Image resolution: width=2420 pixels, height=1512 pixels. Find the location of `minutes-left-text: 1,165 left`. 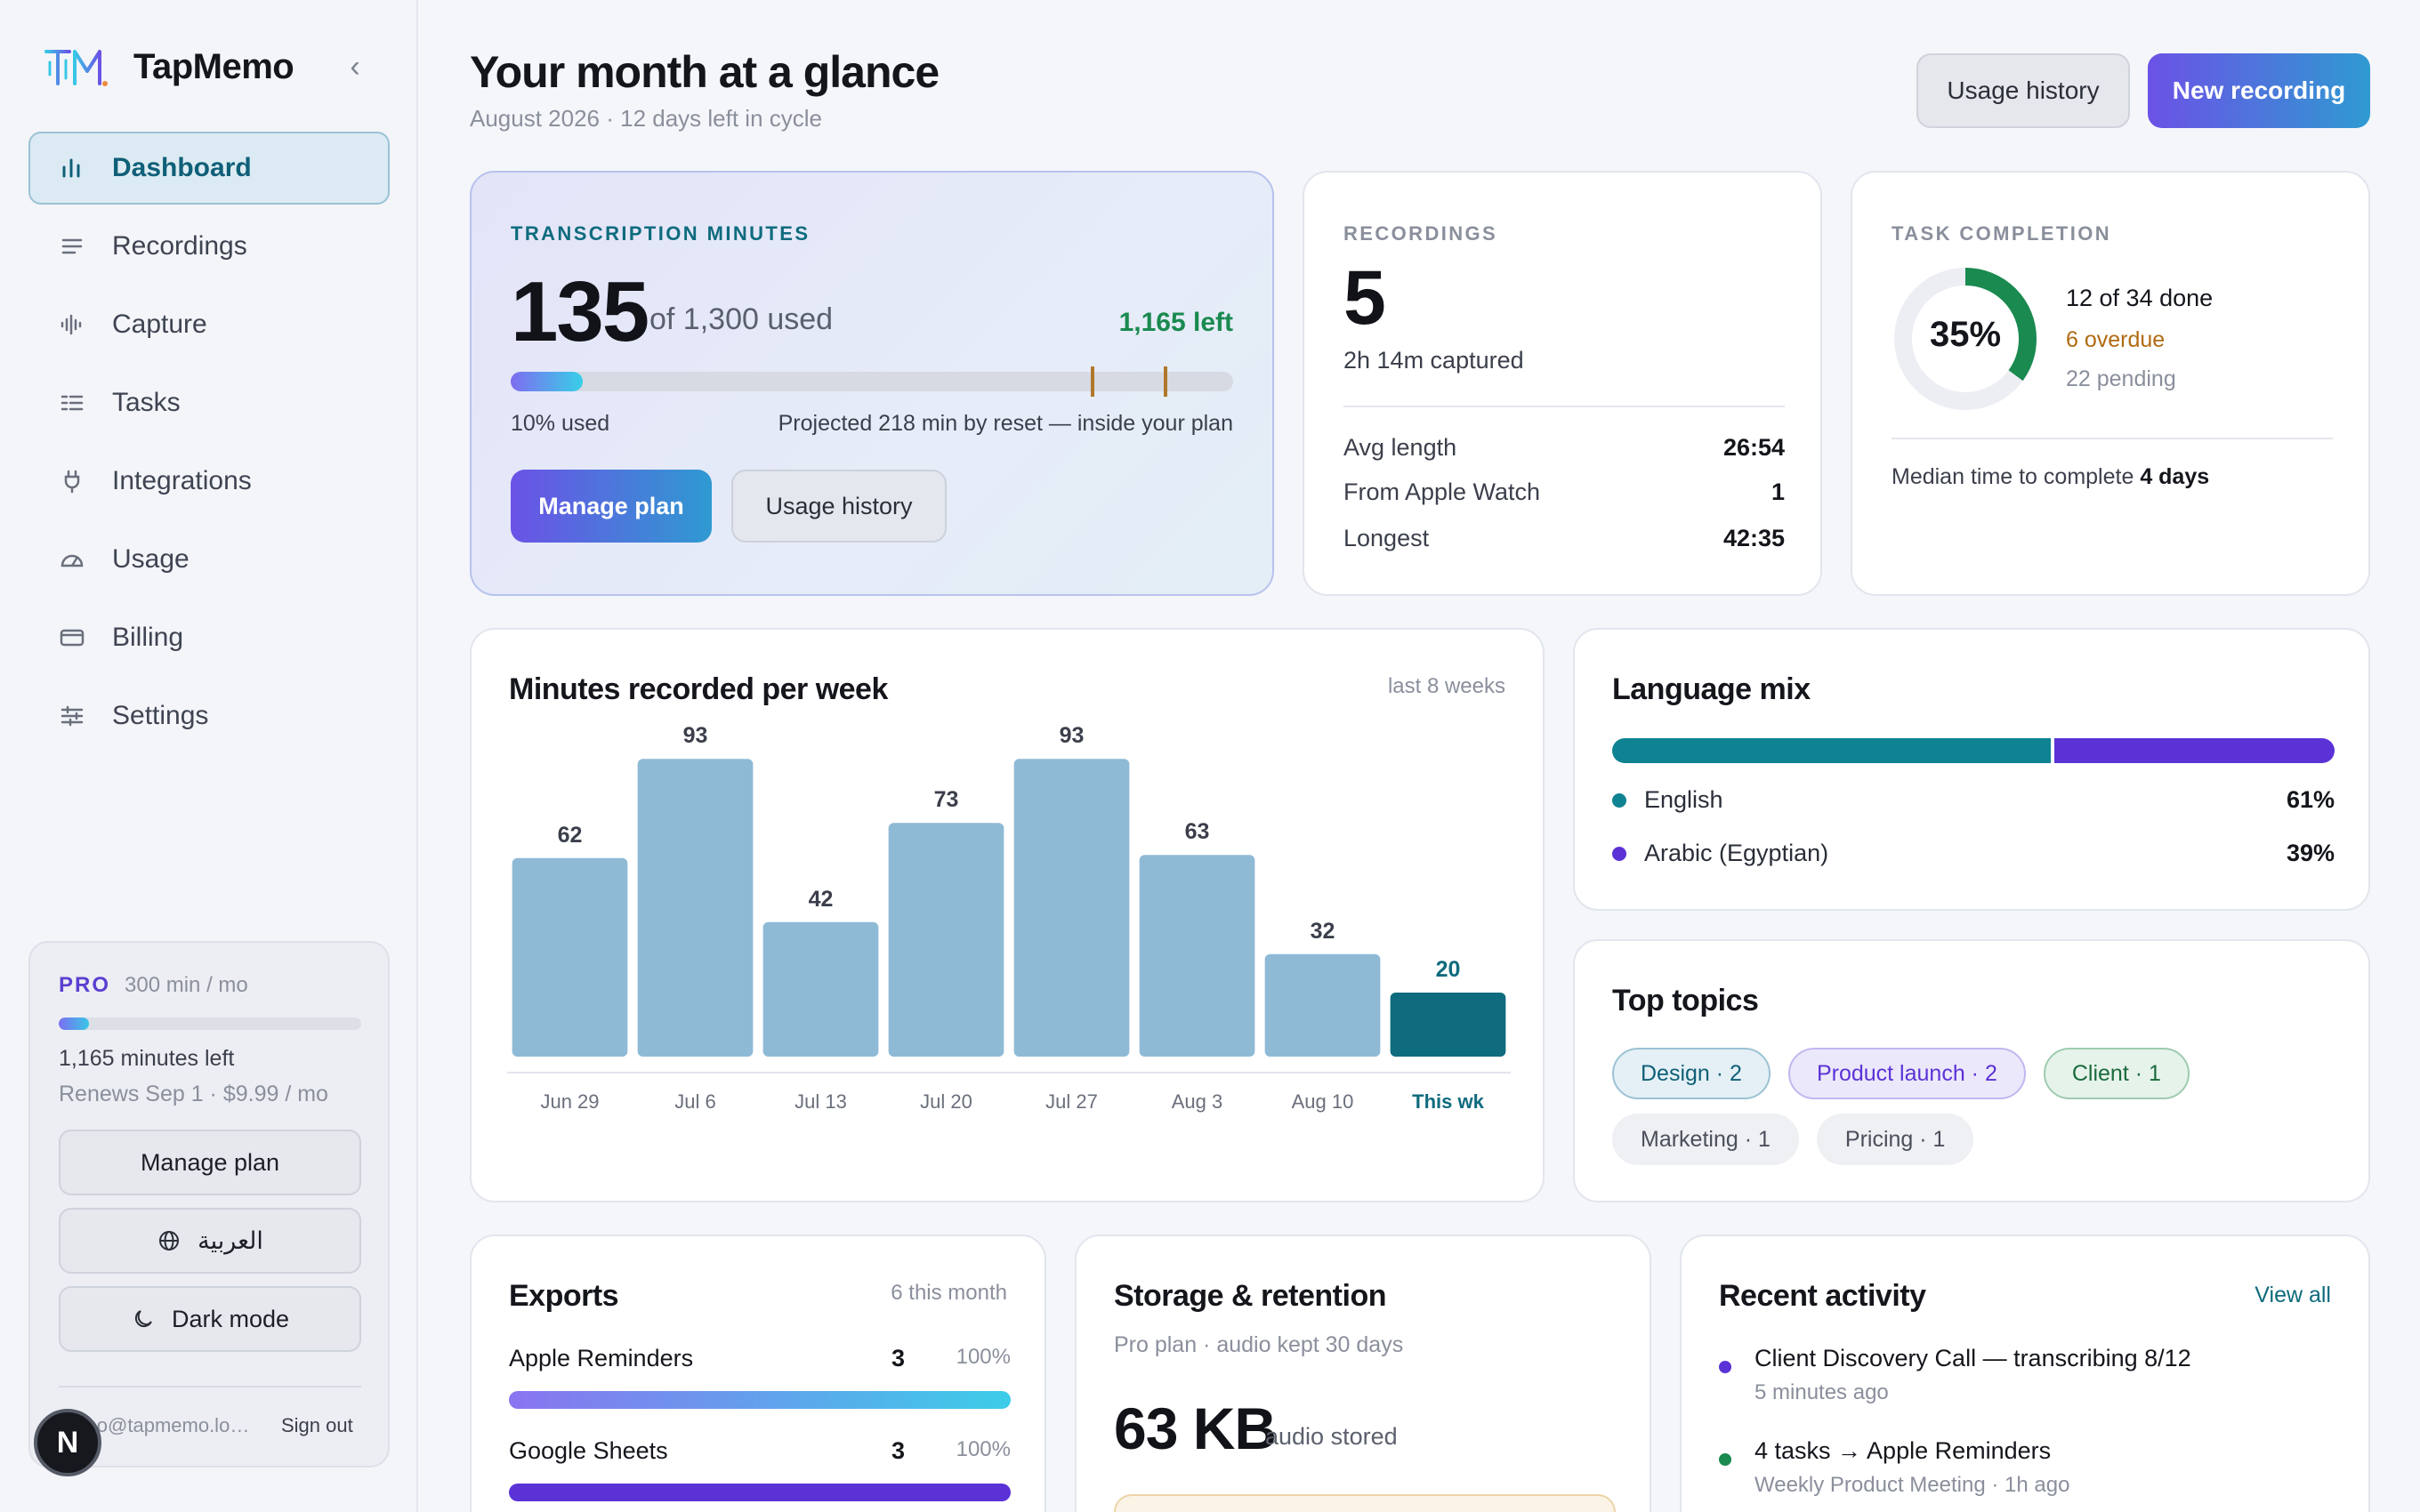

minutes-left-text: 1,165 left is located at coordinates (1175, 322).